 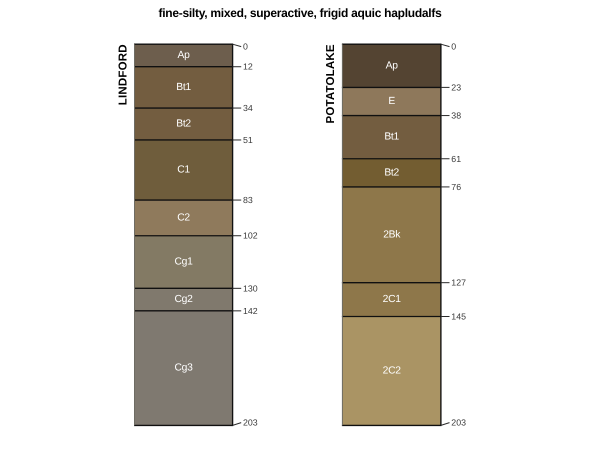 What do you see at coordinates (183, 170) in the screenshot?
I see `svg-text: C1` at bounding box center [183, 170].